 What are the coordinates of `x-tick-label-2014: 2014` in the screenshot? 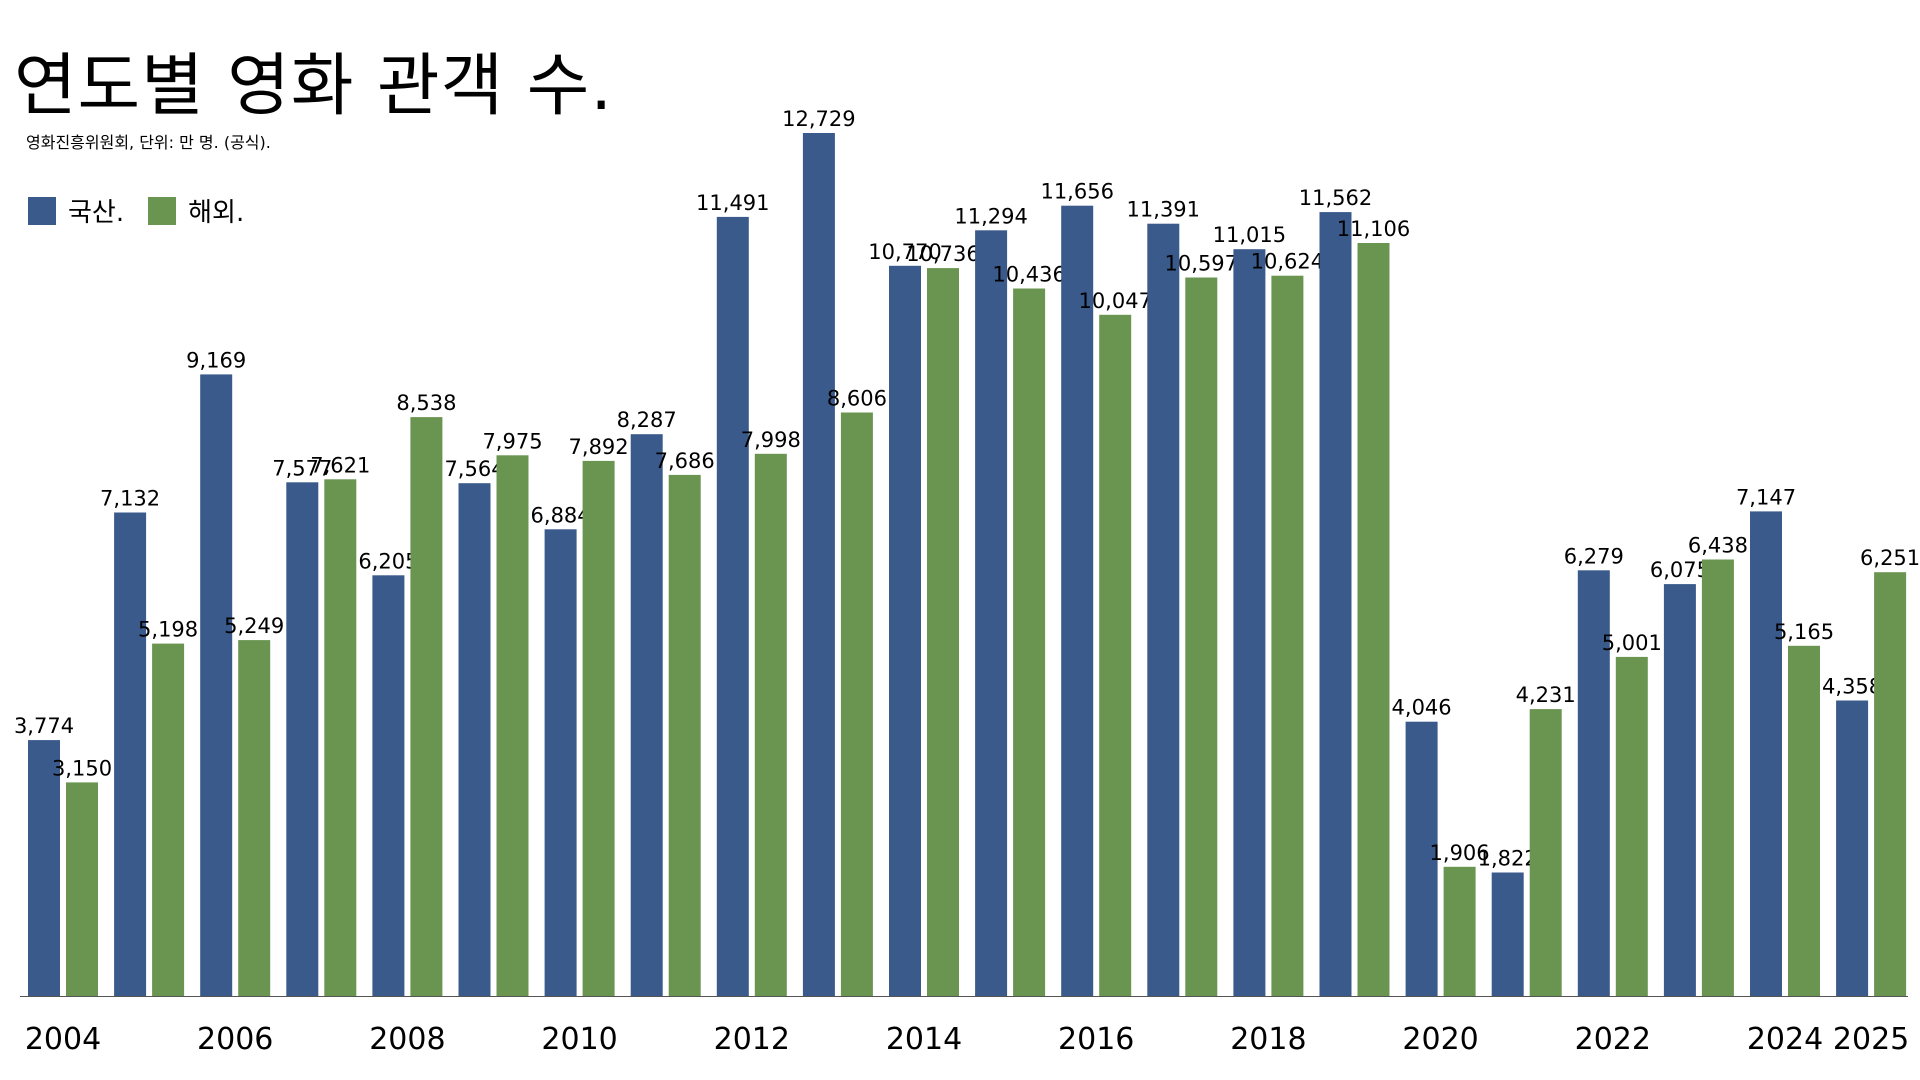 It's located at (924, 1039).